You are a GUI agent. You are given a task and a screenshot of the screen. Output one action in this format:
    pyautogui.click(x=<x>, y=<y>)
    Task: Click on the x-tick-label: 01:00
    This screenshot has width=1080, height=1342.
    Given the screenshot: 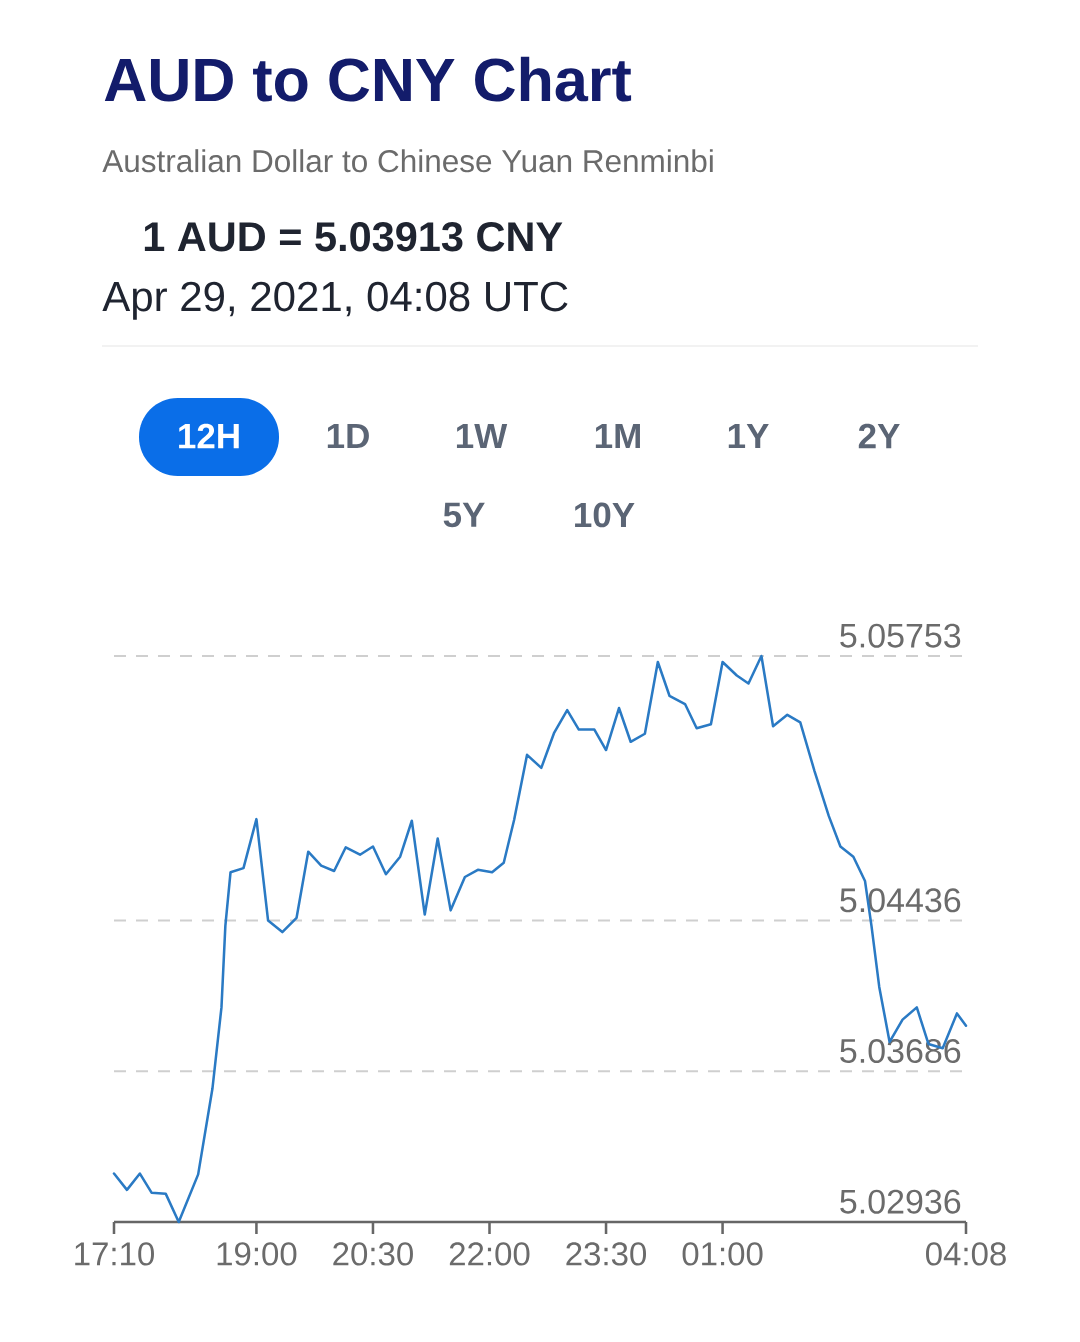 What is the action you would take?
    pyautogui.click(x=722, y=1254)
    